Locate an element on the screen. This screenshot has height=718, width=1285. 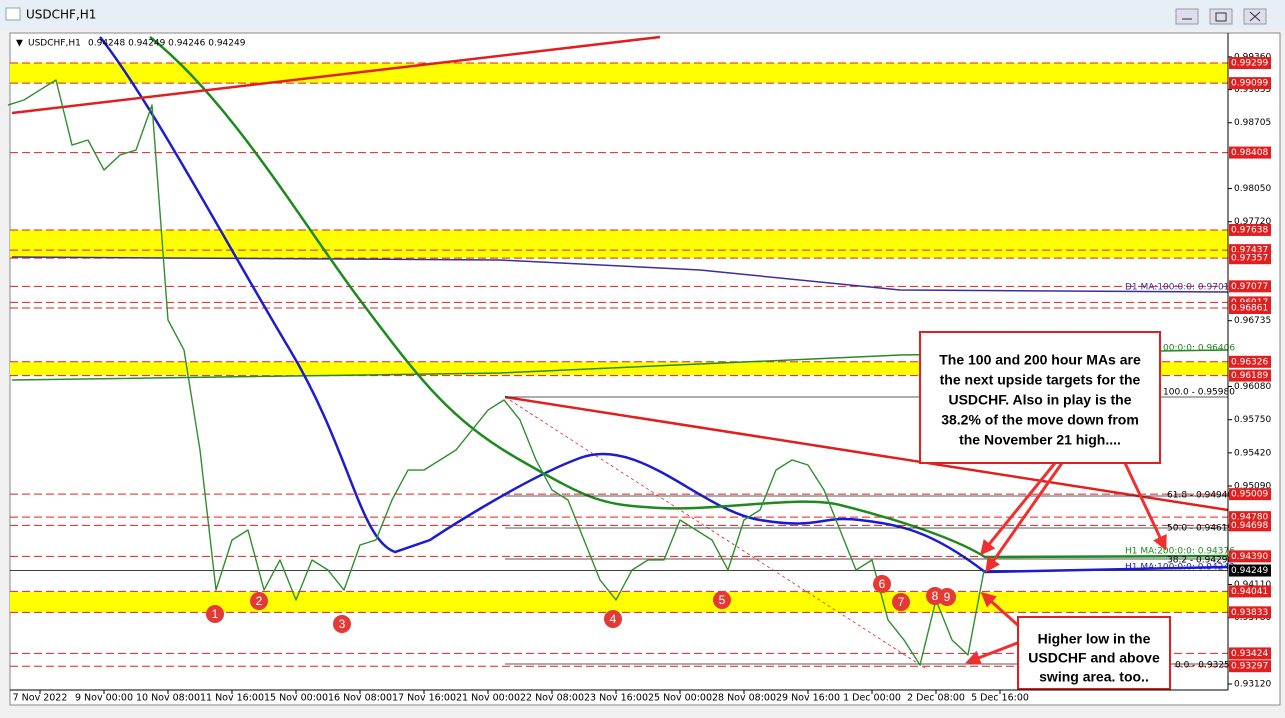
level-label: 0.93833 is located at coordinates (1249, 613).